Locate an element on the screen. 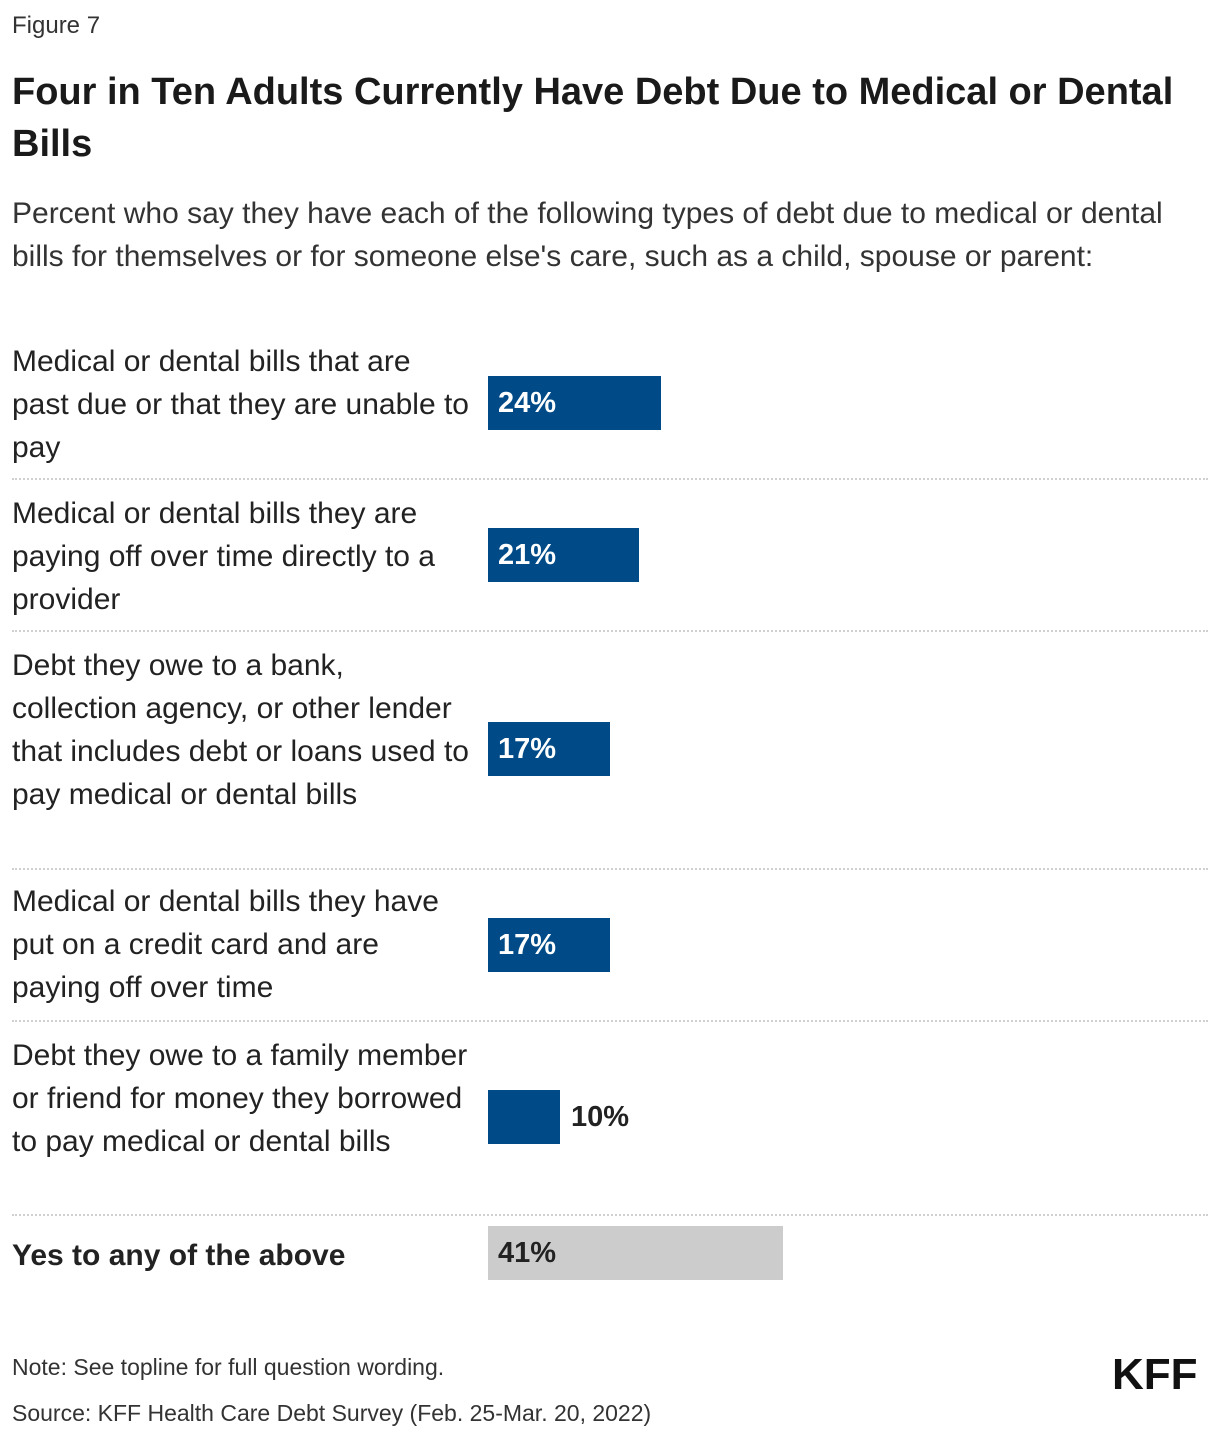 This screenshot has height=1440, width=1220. kff-logo: KFF is located at coordinates (1155, 1374).